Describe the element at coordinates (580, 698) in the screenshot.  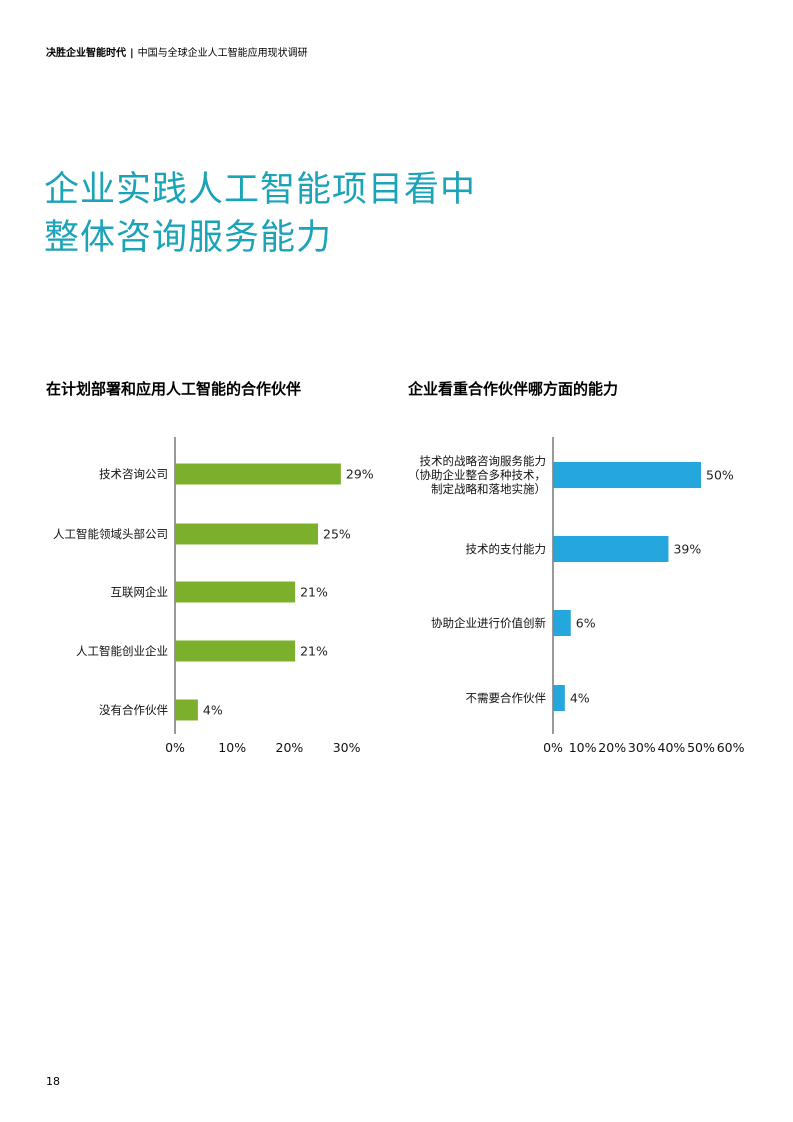
I see `capability-value-label-4: 4%` at that location.